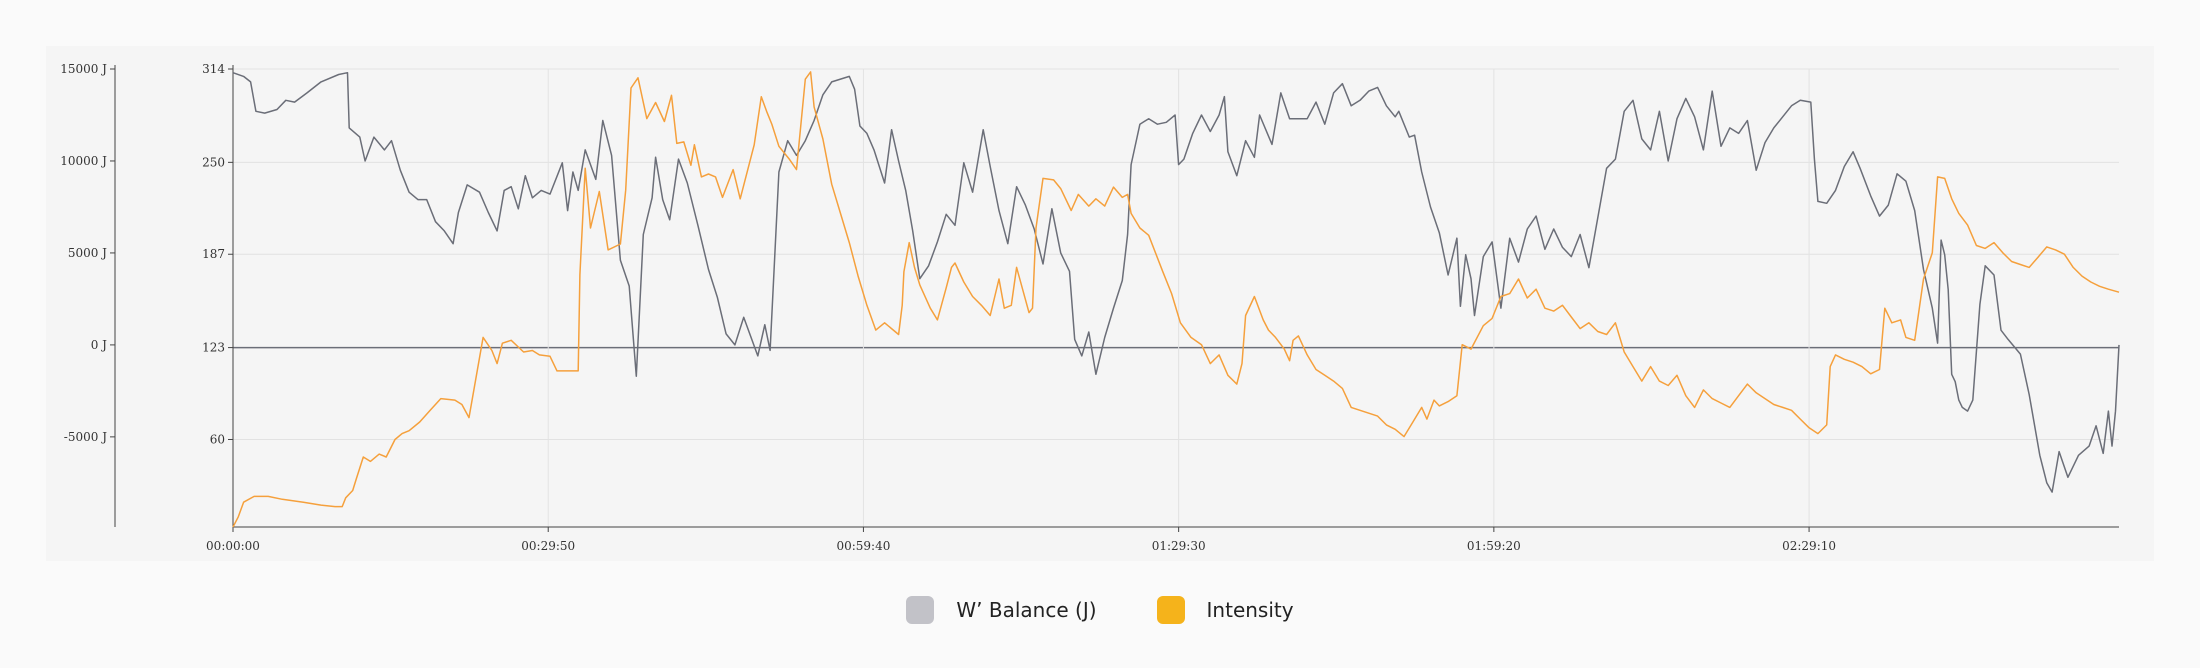  Describe the element at coordinates (1170, 610) in the screenshot. I see `legend-swatch-intensity` at that location.